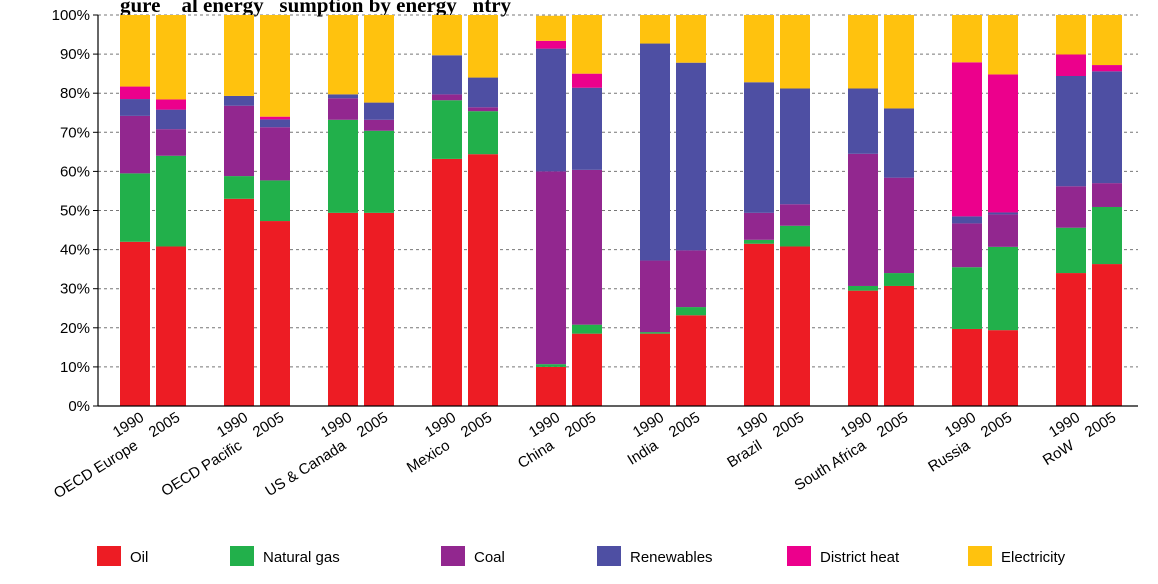  I want to click on y-tick-label: 90%, so click(75, 54).